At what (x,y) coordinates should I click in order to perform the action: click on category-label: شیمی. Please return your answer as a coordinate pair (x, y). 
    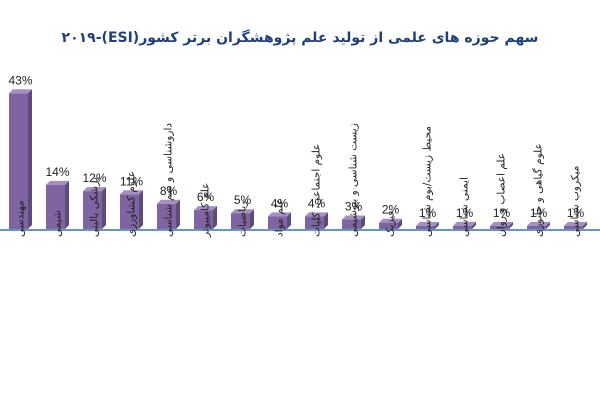
    Looking at the image, I should click on (58, 223).